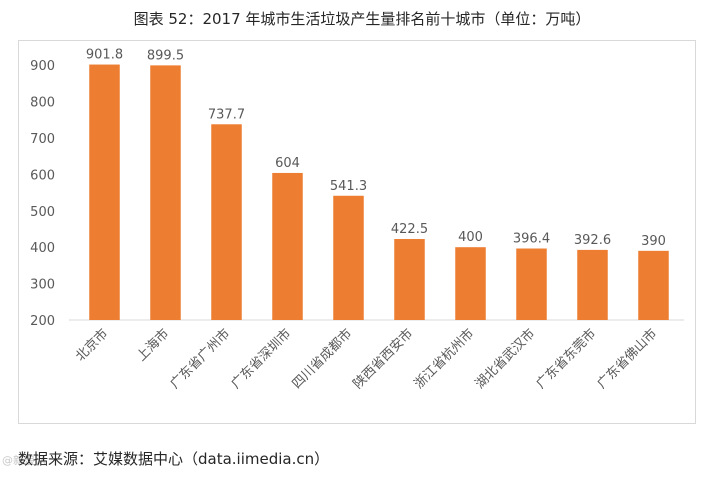 The width and height of the screenshot is (724, 477). What do you see at coordinates (348, 186) in the screenshot?
I see `data-label: 541.3` at bounding box center [348, 186].